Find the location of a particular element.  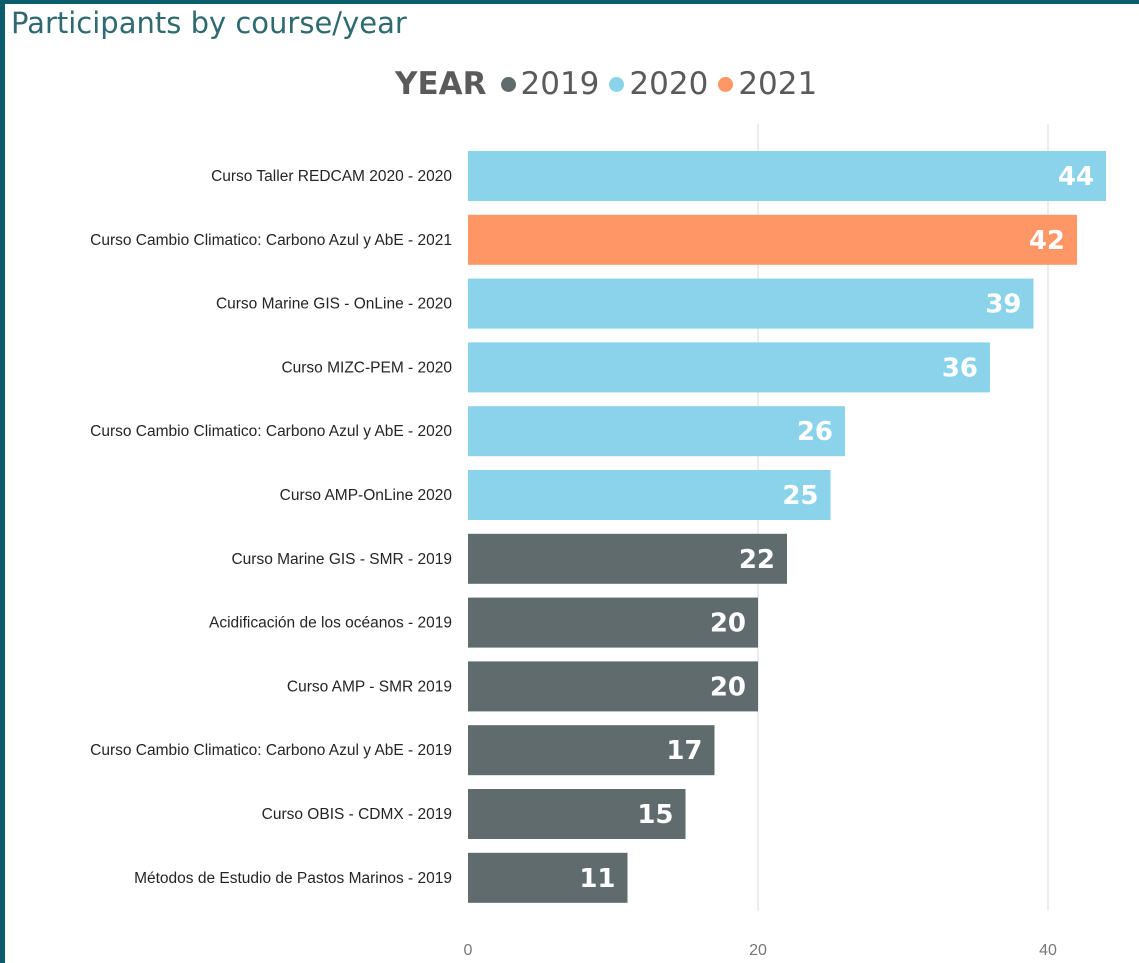

category-label: Curso Marine GIS - OnLine - 2020 is located at coordinates (334, 304).